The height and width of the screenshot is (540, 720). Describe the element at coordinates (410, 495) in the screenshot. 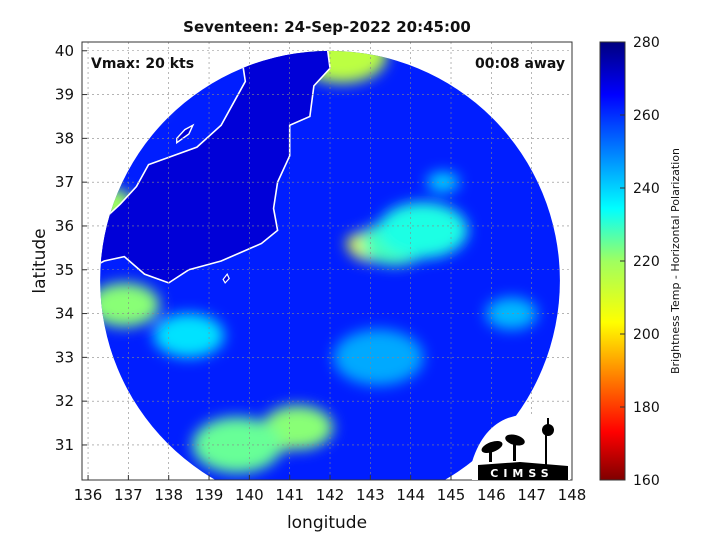

I see `x-tick-label: 144` at that location.